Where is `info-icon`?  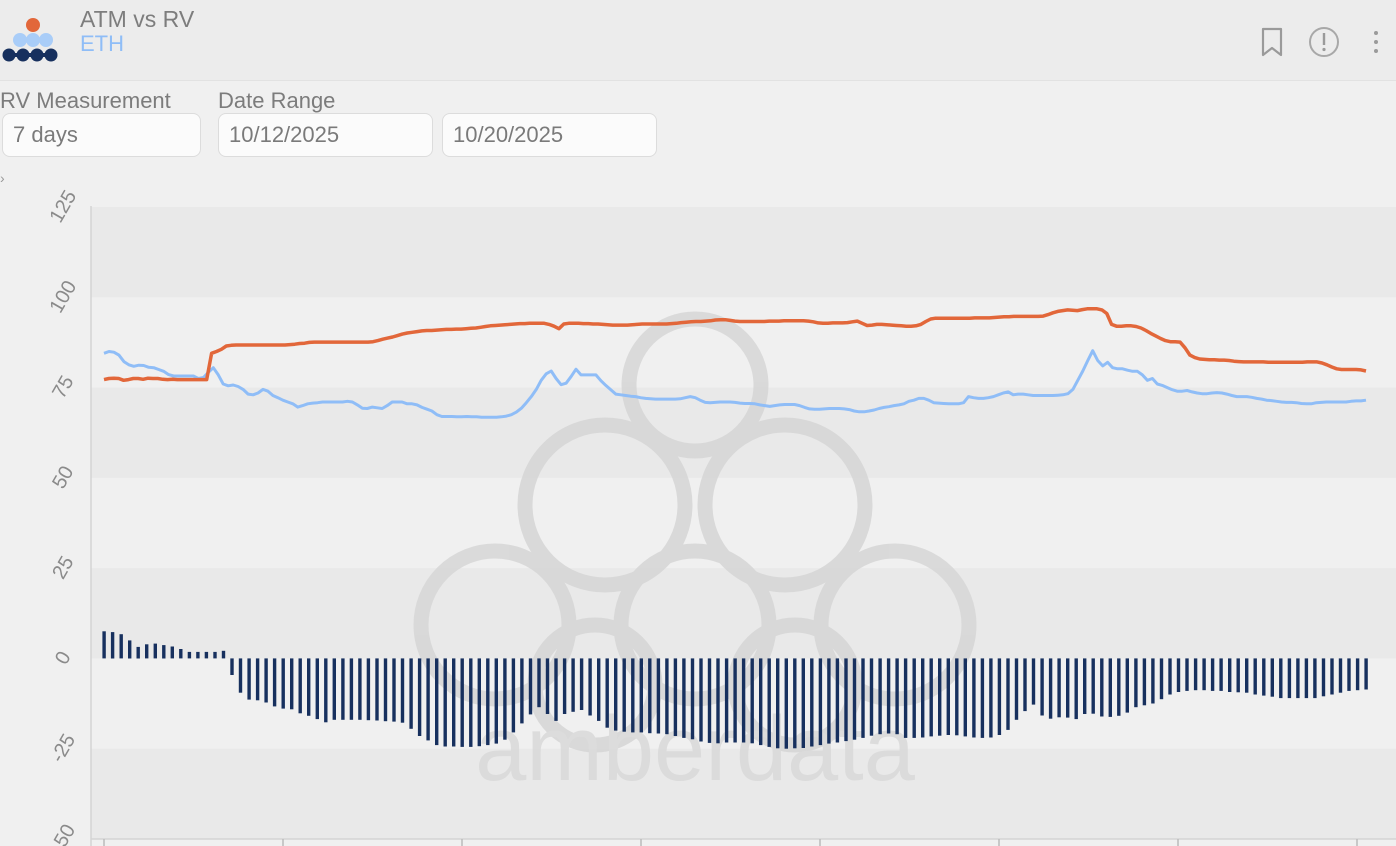 info-icon is located at coordinates (1324, 42).